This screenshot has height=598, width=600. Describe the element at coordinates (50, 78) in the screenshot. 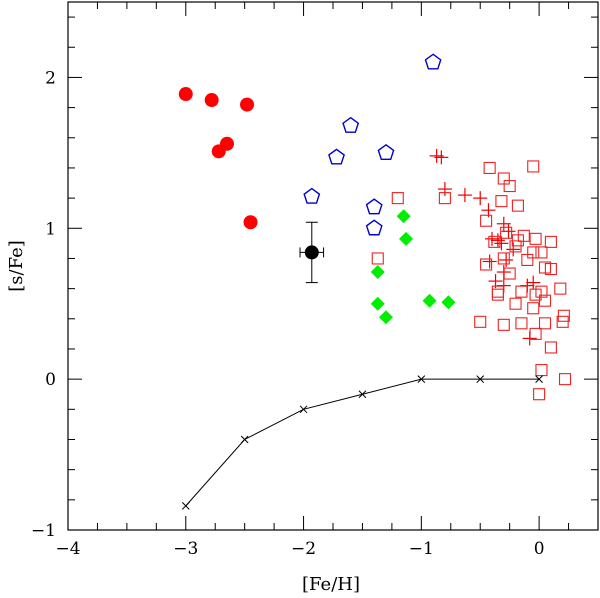

I see `y-tick-label: 2` at that location.